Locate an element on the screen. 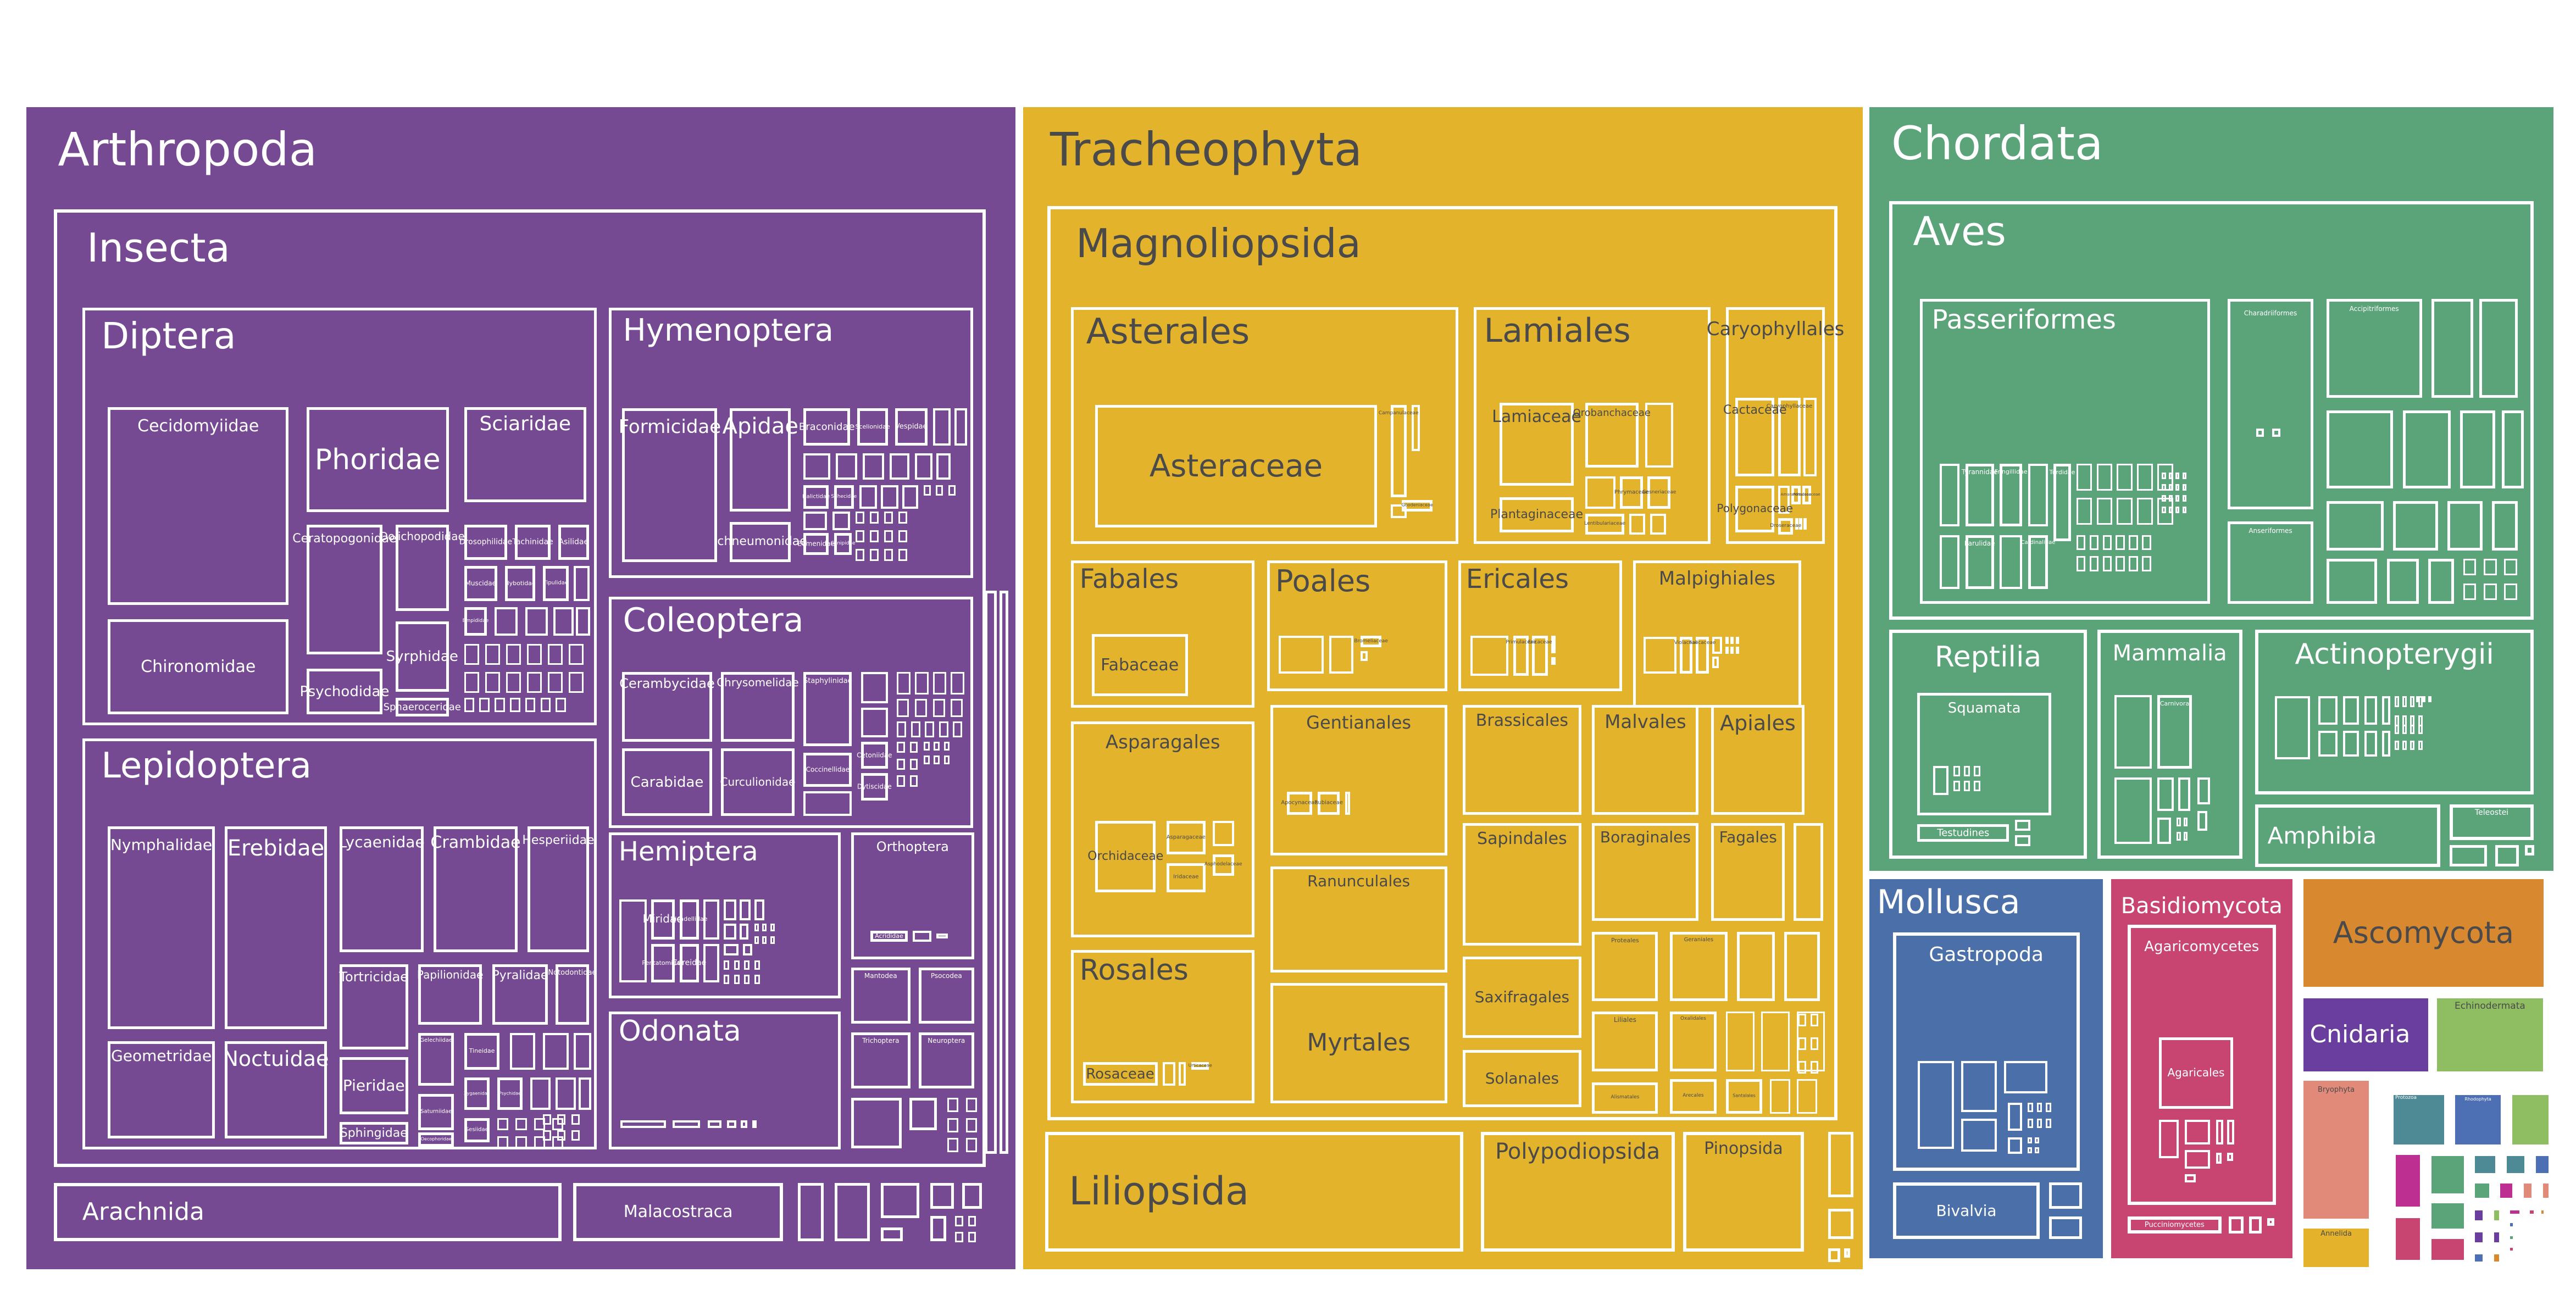 The height and width of the screenshot is (1289, 2576). node-label: Mammalia is located at coordinates (2169, 653).